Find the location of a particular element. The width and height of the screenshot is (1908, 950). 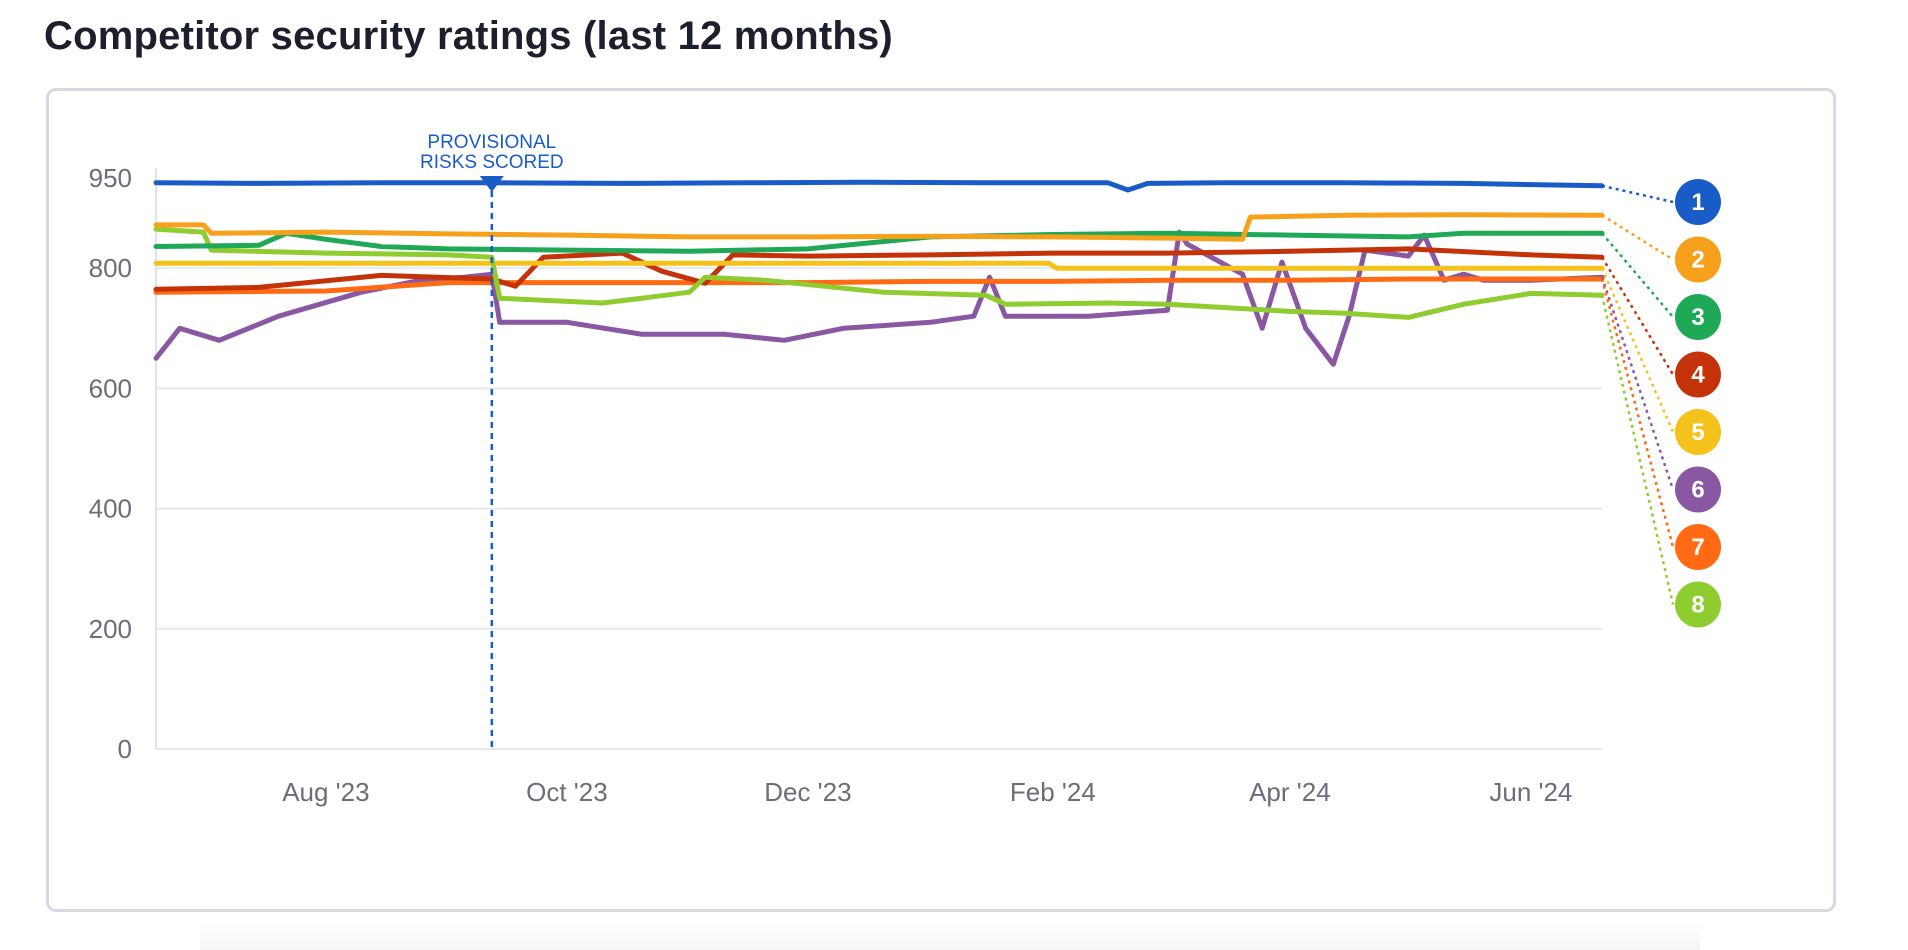

y-tick-label: 0 is located at coordinates (125, 749).